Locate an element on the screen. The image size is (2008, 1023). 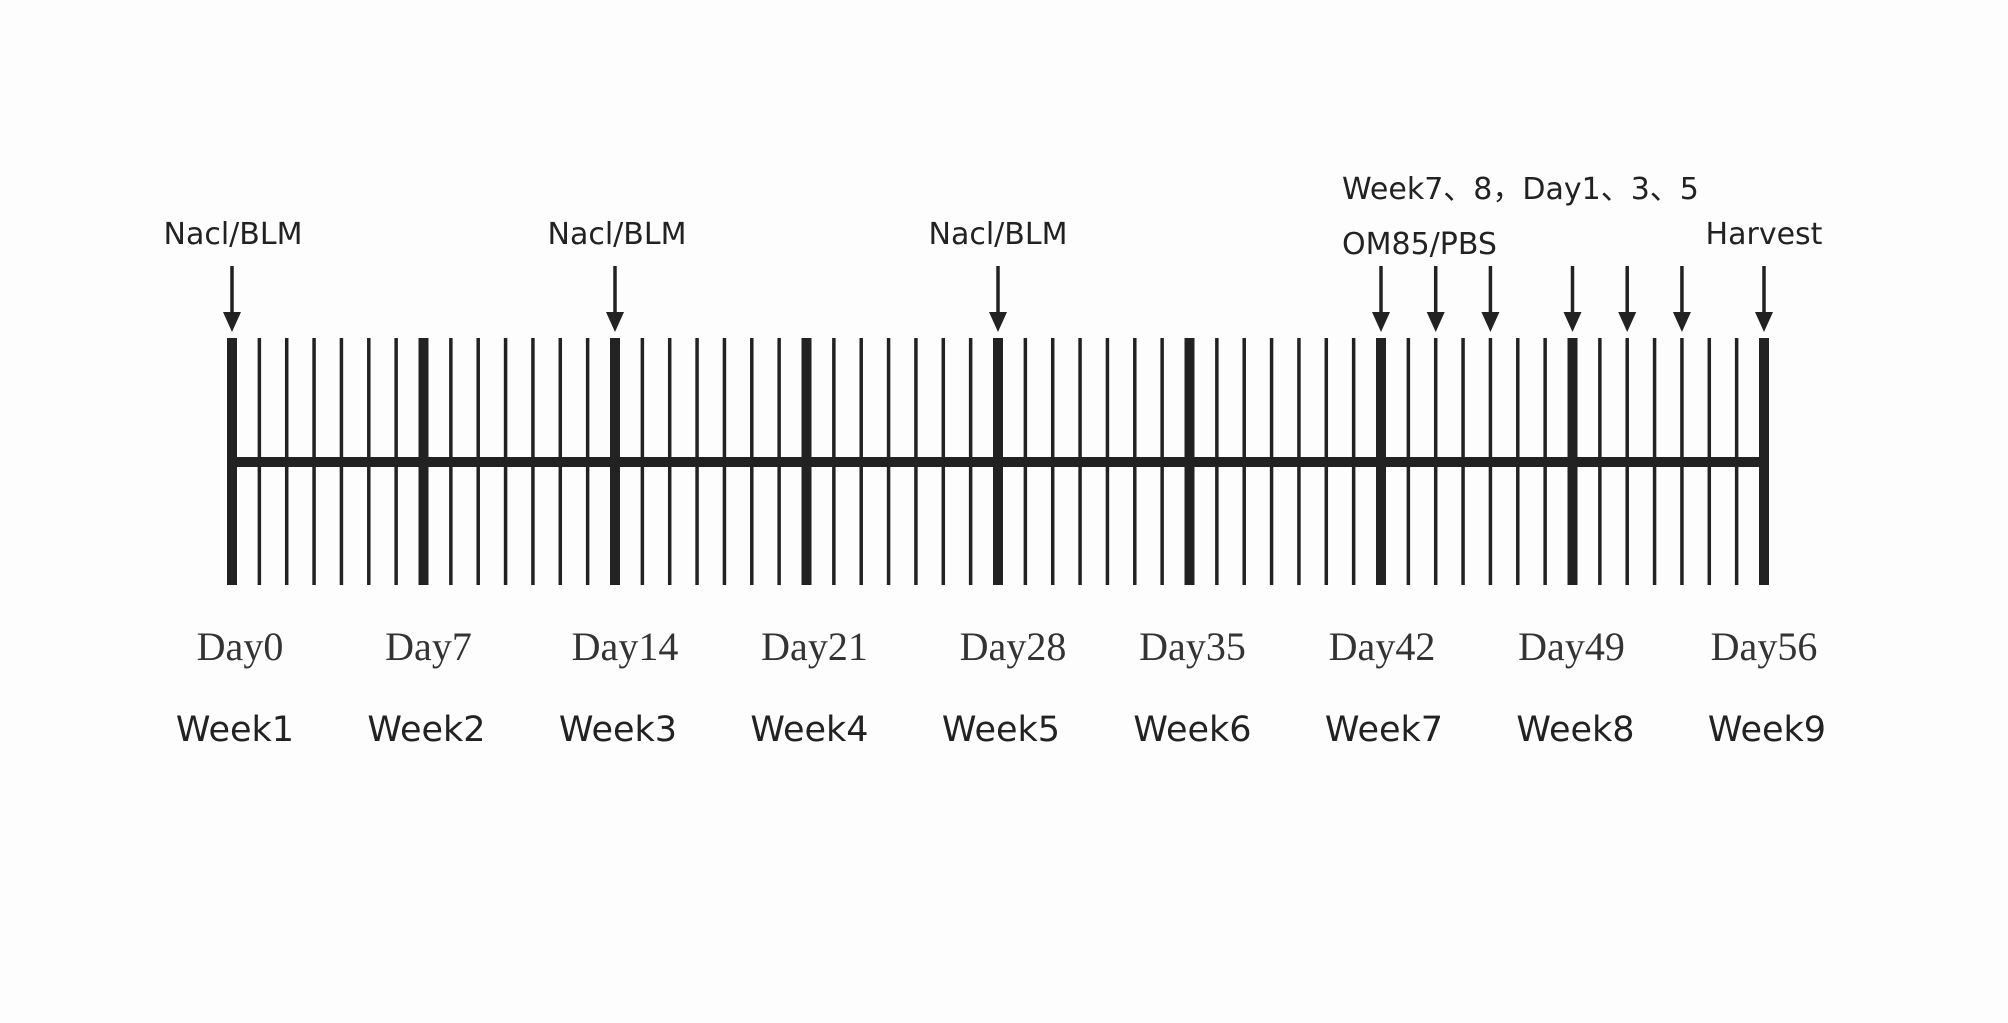
day-label-14: Day14 is located at coordinates (625, 646).